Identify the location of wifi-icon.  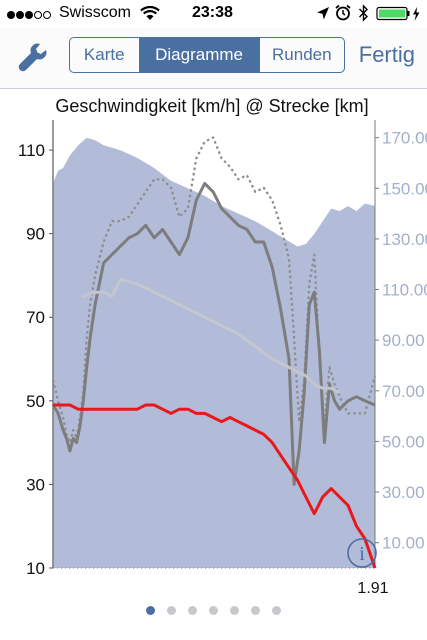
(150, 13).